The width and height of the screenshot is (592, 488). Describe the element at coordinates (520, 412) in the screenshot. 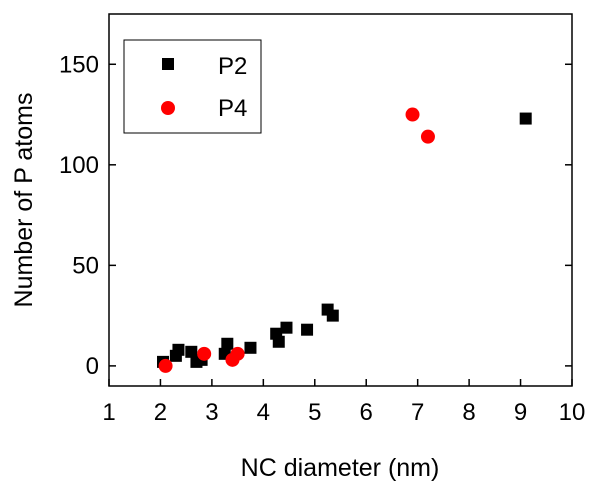

I see `x-tick-label: 9` at that location.